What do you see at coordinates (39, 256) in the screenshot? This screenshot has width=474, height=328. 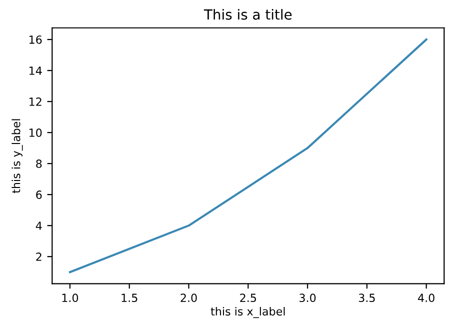 I see `y-tick-label: 2` at bounding box center [39, 256].